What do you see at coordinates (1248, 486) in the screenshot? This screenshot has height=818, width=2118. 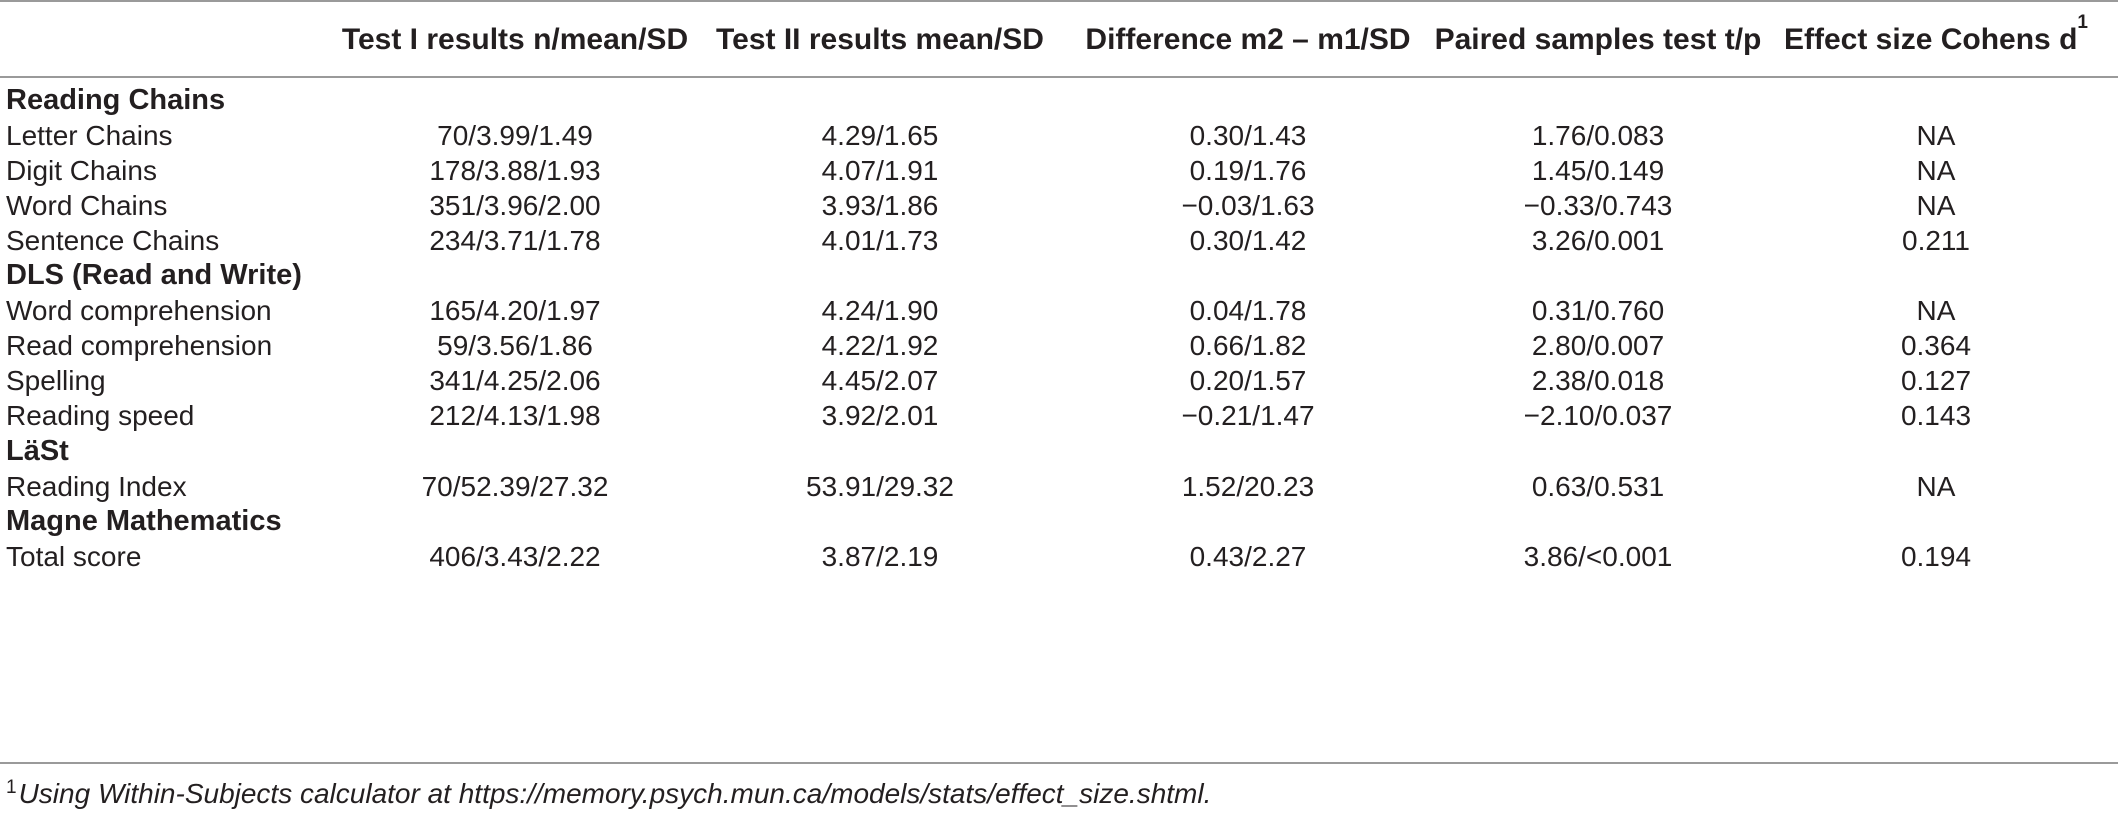 I see `cell-difference: 1.52/20.23` at bounding box center [1248, 486].